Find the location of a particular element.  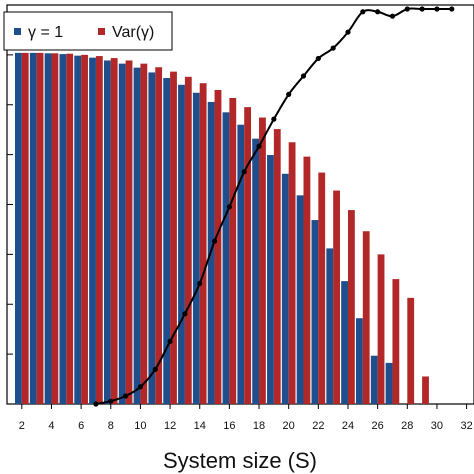

legend-label-0: γ = 1 is located at coordinates (45, 32).